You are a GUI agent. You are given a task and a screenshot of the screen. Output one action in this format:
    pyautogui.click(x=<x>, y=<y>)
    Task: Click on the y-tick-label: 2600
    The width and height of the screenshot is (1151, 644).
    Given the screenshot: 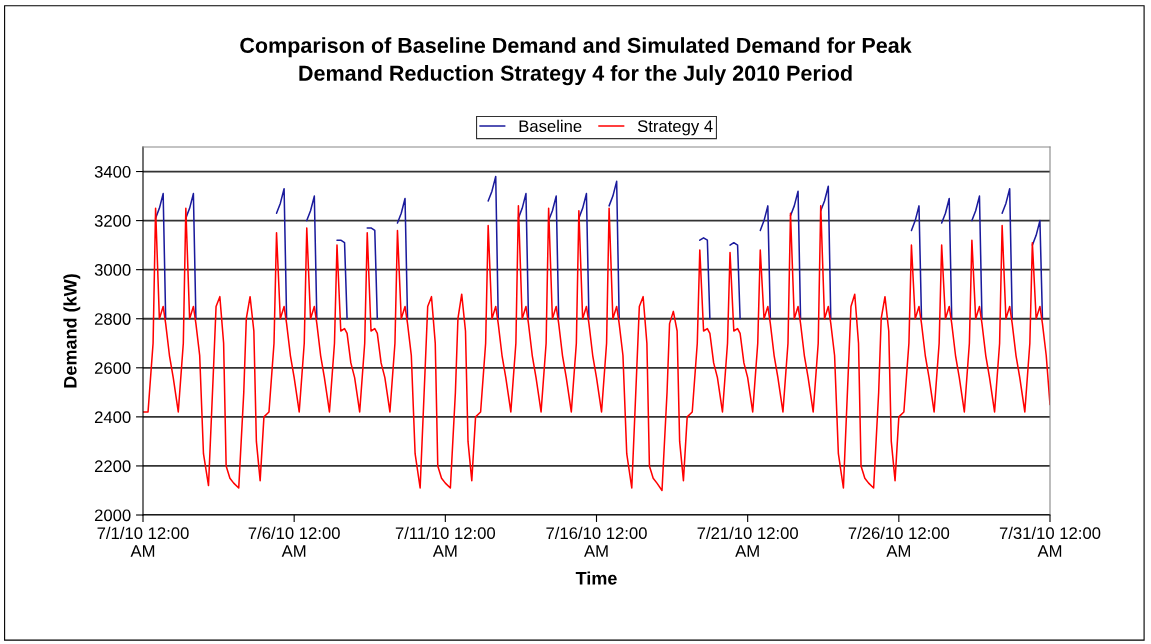 What is the action you would take?
    pyautogui.click(x=112, y=368)
    